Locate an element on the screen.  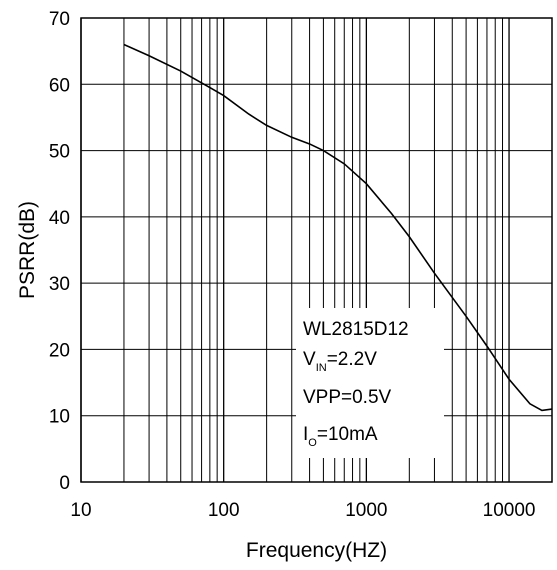
y-tick-label: 0 is located at coordinates (64, 483).